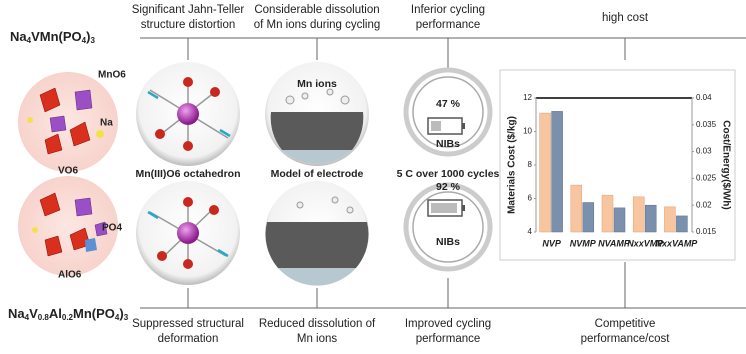 The image size is (746, 354). Describe the element at coordinates (188, 339) in the screenshot. I see `bottom-label: deformation` at that location.